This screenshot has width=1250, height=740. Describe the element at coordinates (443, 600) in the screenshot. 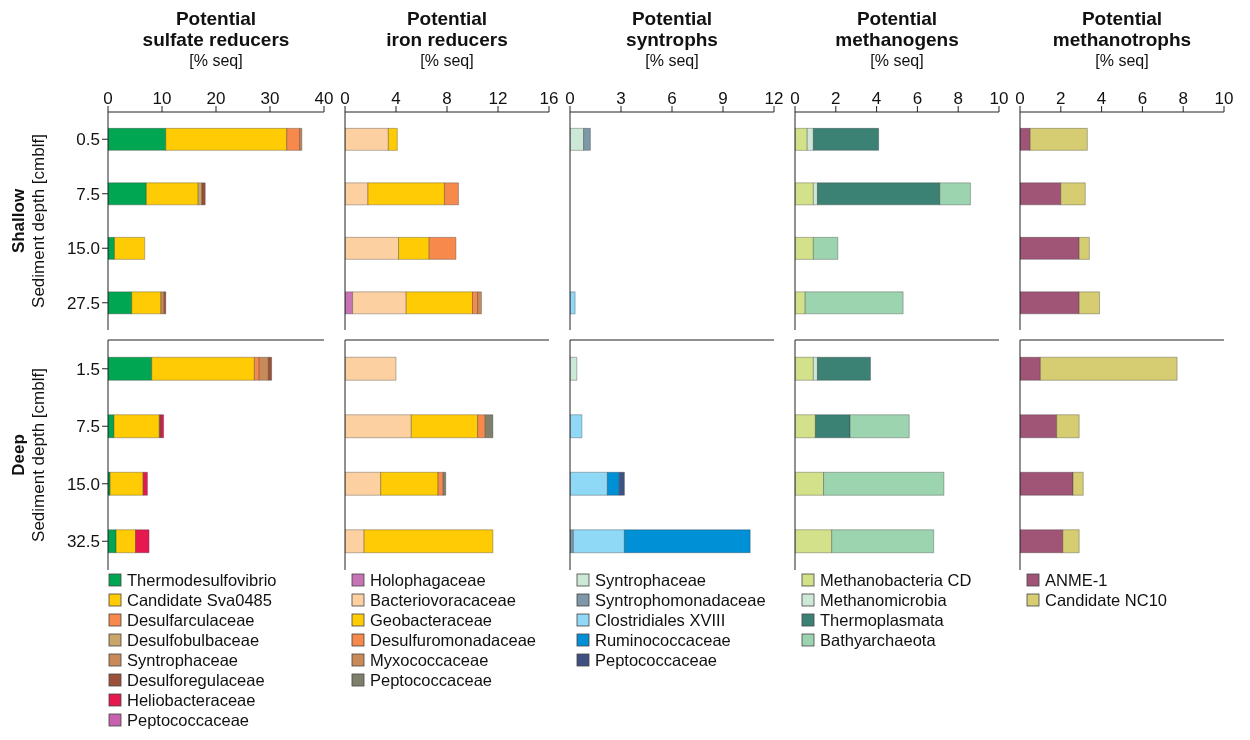

I see `legend-label: Bacteriovoracaceae` at that location.